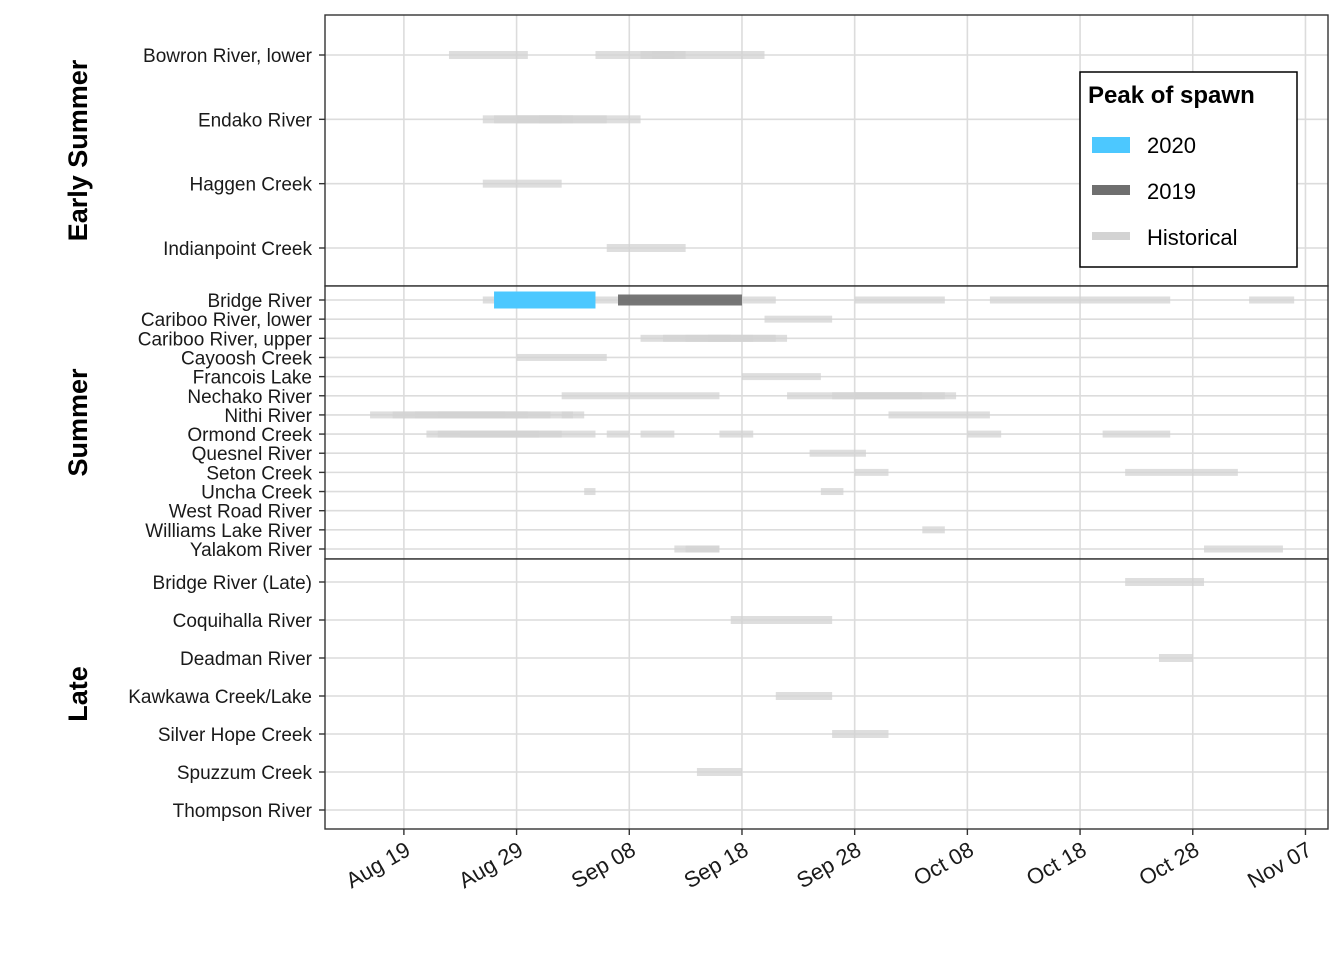  Describe the element at coordinates (237, 249) in the screenshot. I see `y-tick-label: Indianpoint Creek` at that location.